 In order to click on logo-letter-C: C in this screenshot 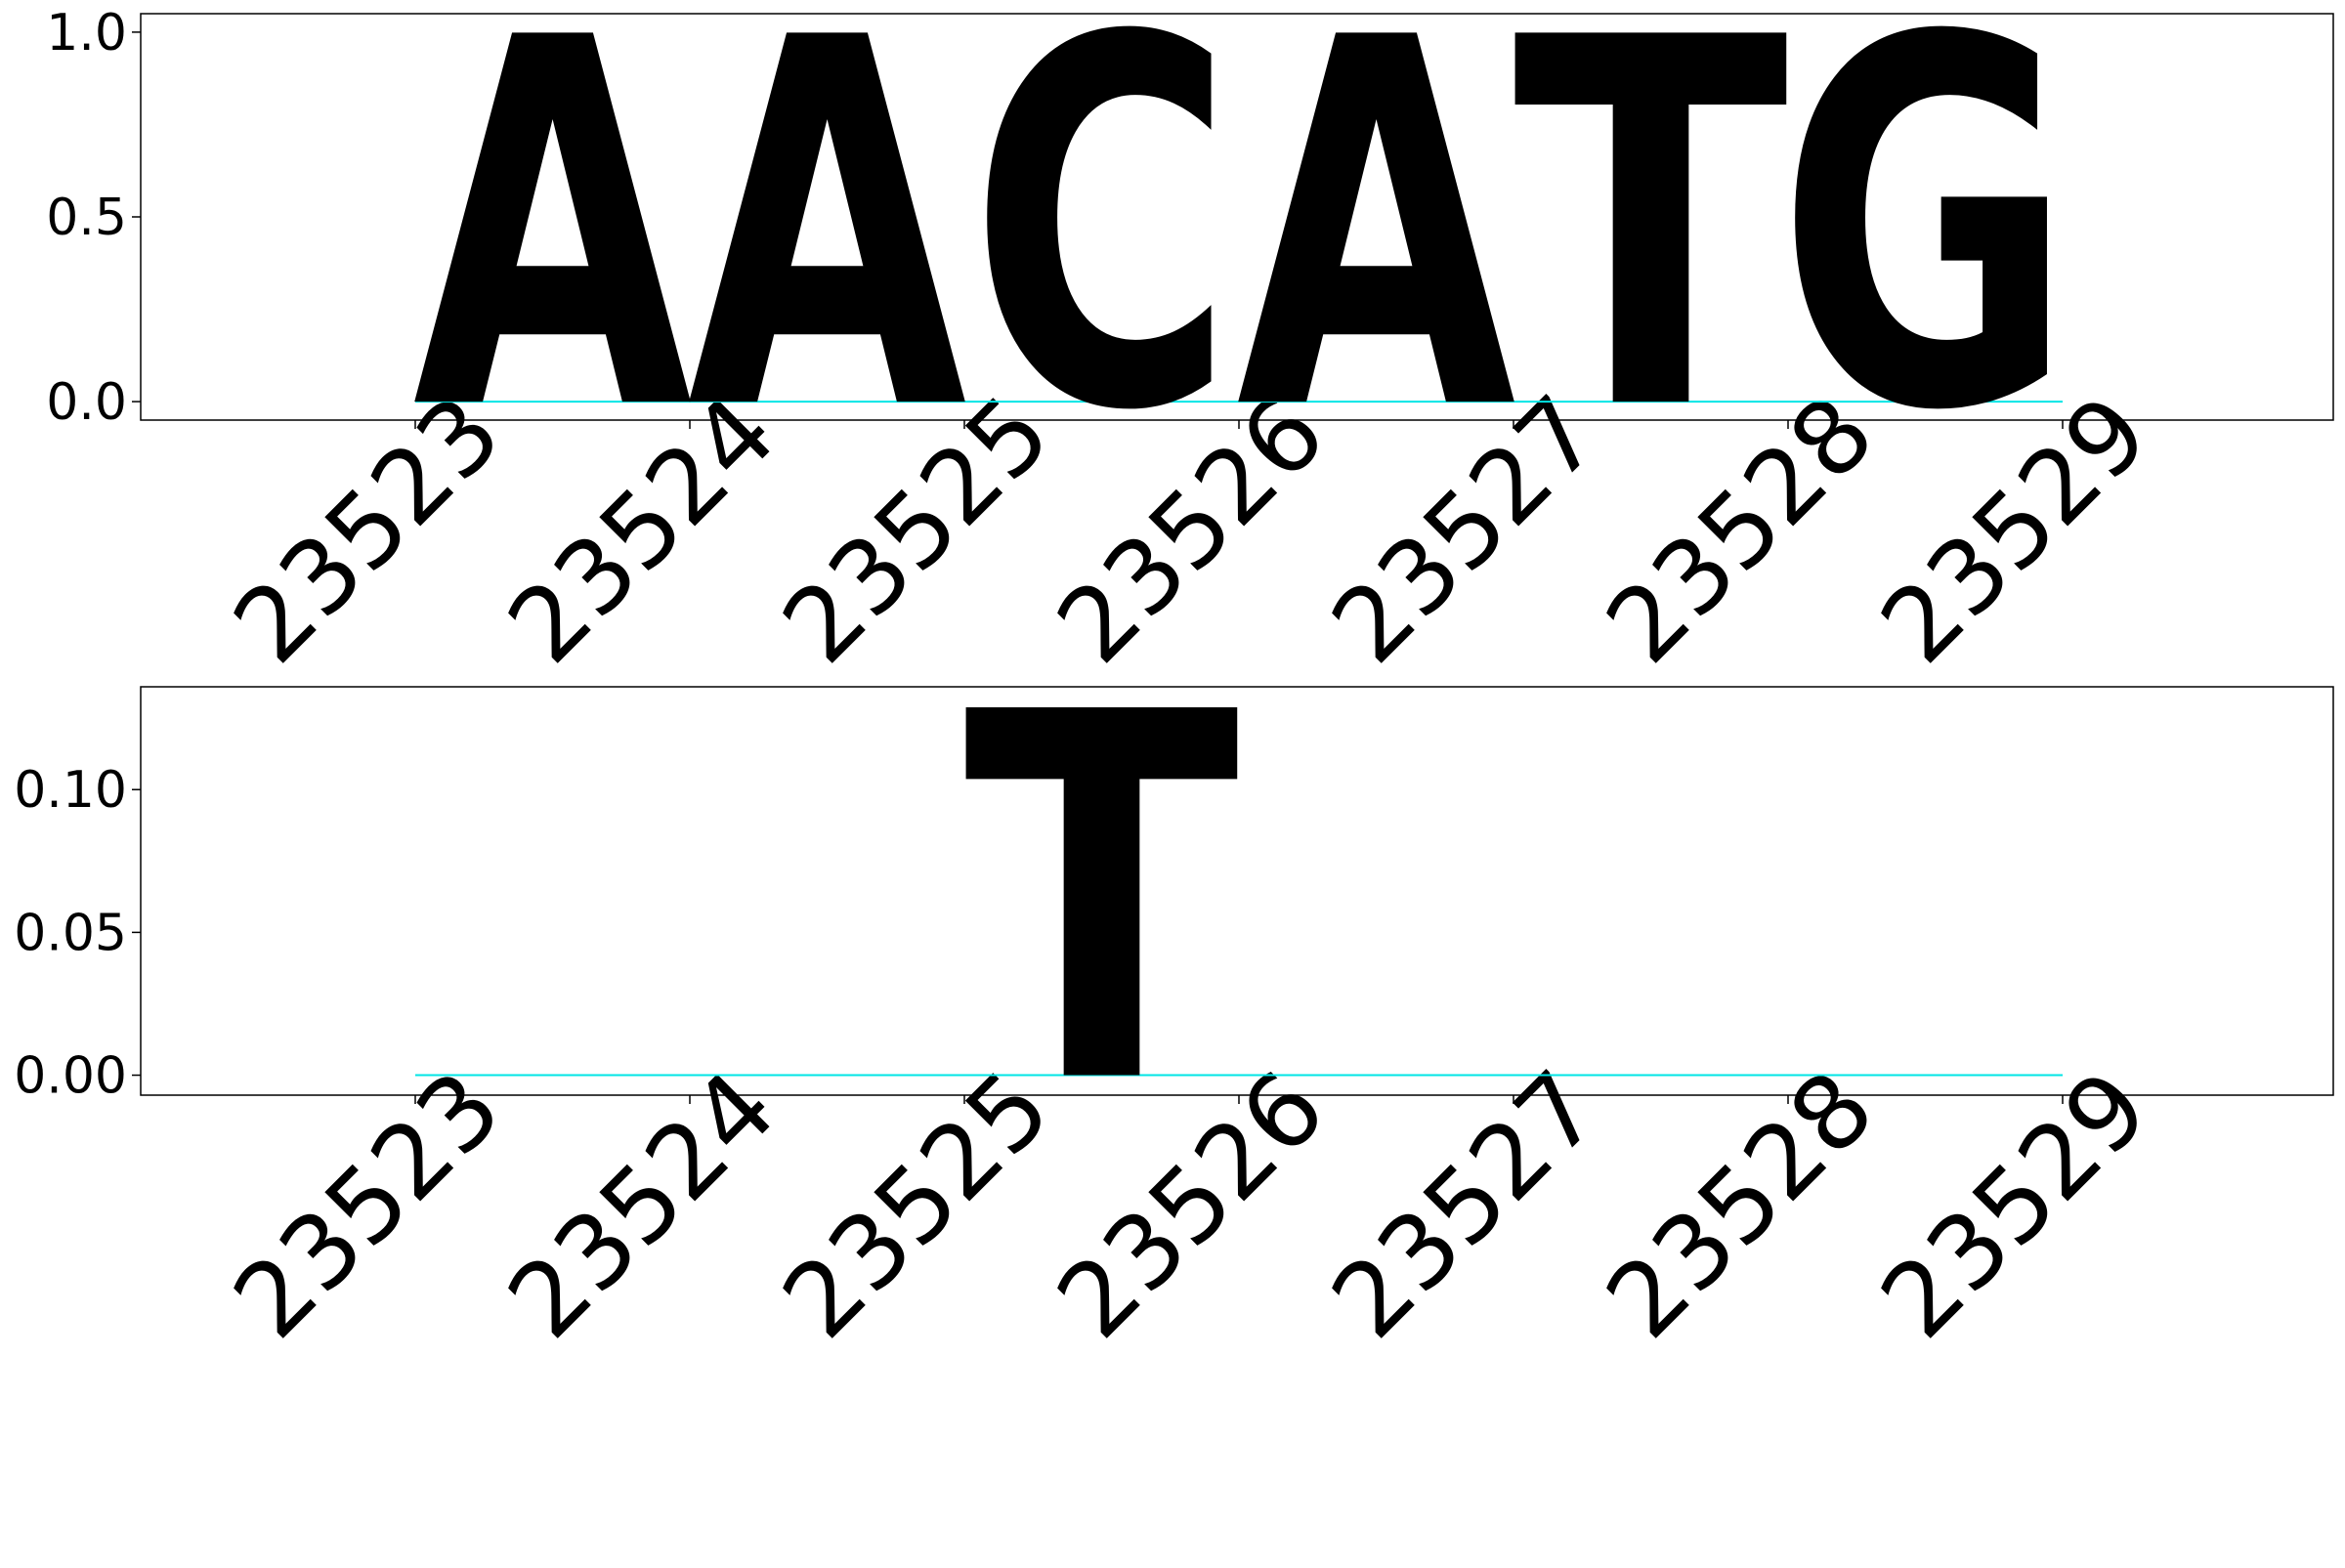, I will do `click(1101, 261)`.